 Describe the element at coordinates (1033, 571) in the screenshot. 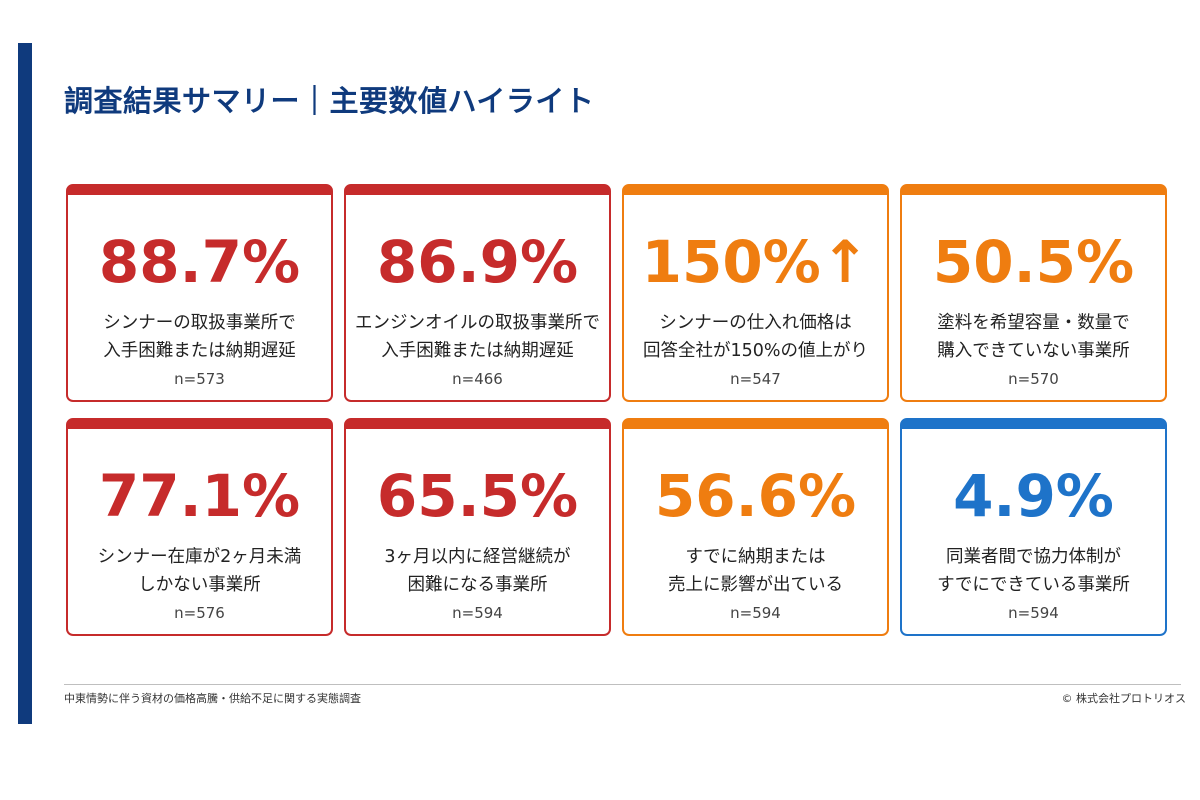

I see `stat-description: 同業者間で協力体制が すでにできている事業所` at that location.